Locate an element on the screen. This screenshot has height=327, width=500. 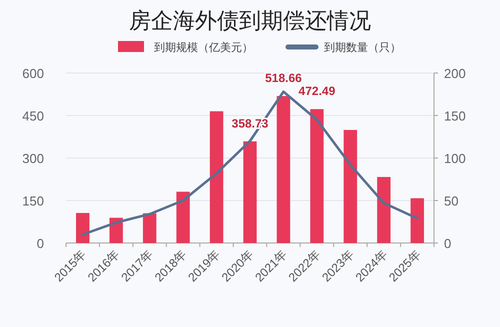
y-tick-label: 450 is located at coordinates (33, 116).